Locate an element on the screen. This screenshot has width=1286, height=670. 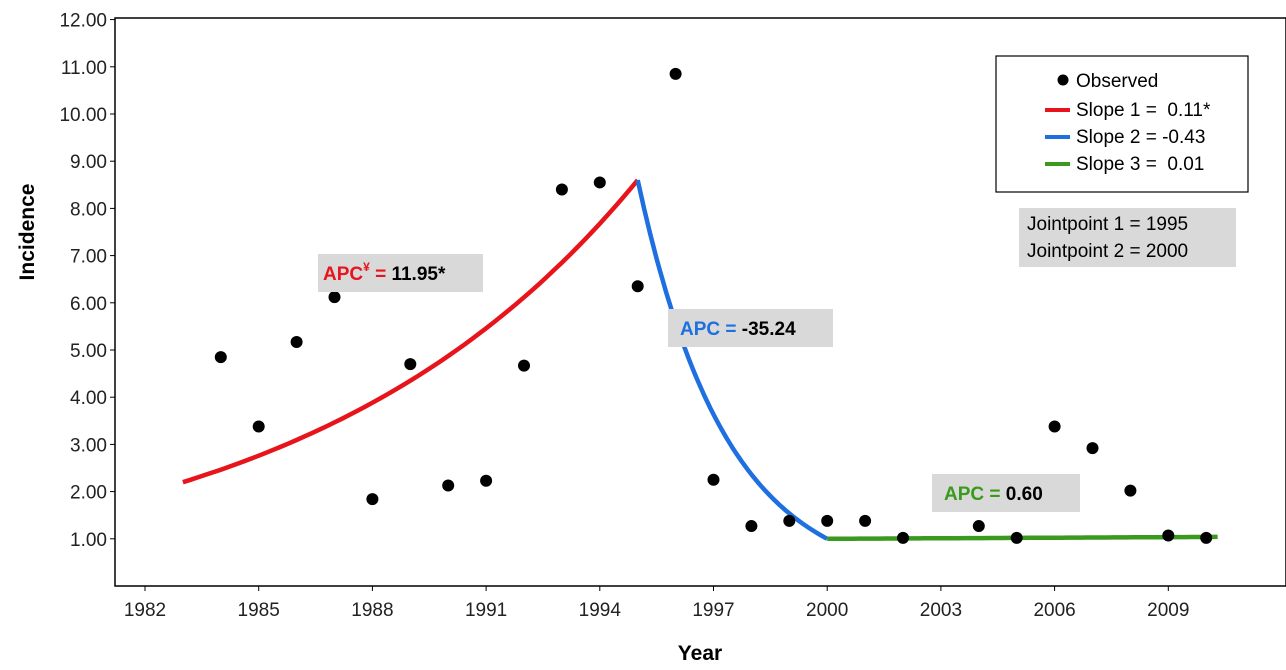
apc2-annotation-bg is located at coordinates (750, 328).